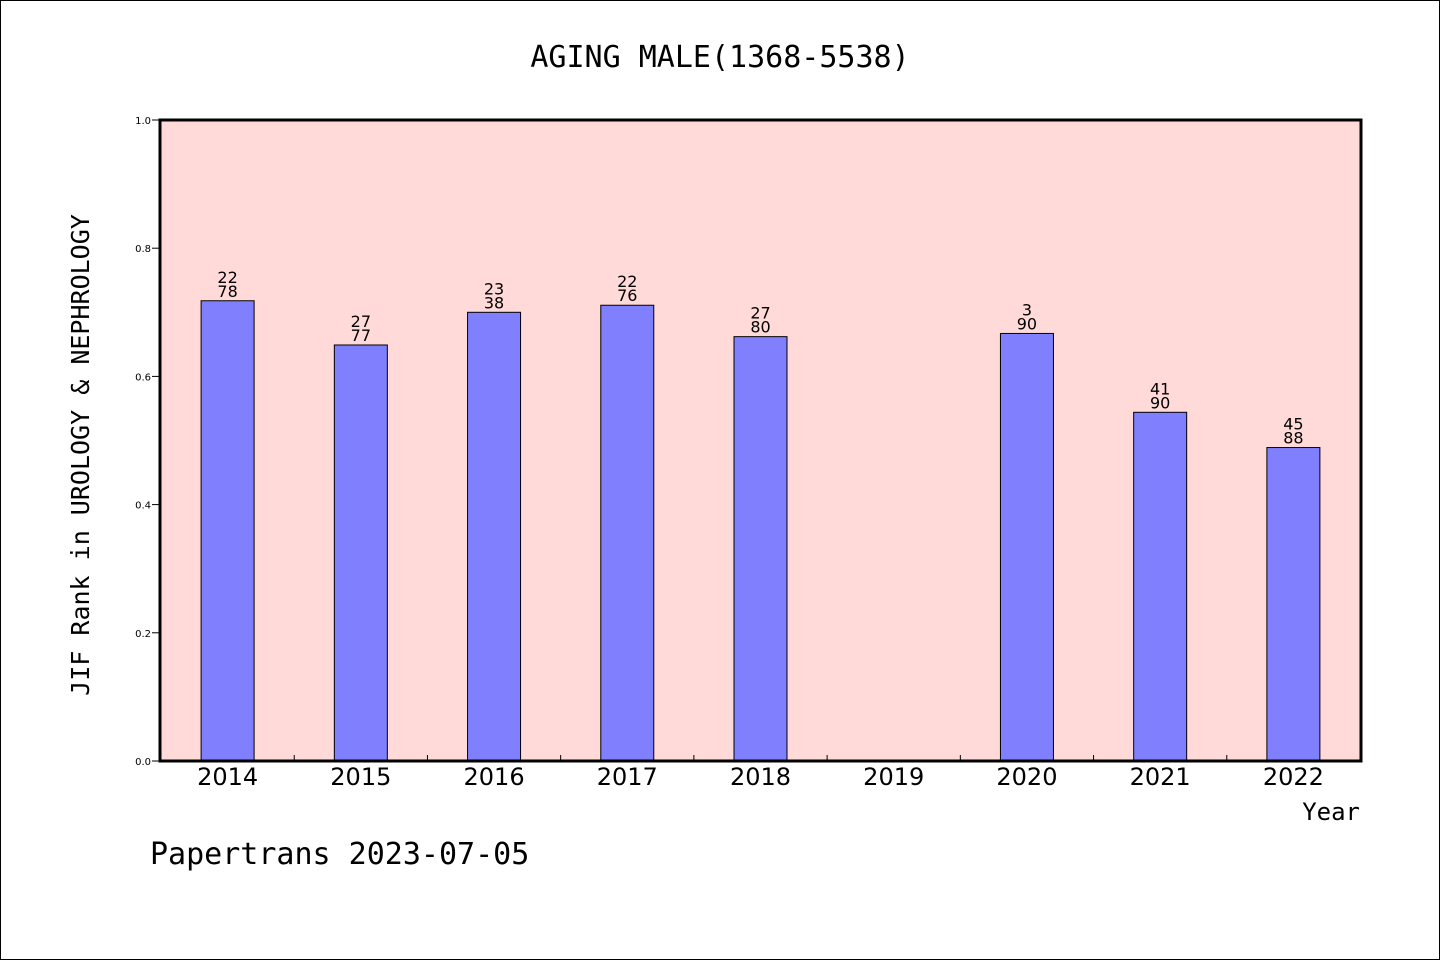  Describe the element at coordinates (1160, 402) in the screenshot. I see `bar-label-total-2021: 90` at that location.